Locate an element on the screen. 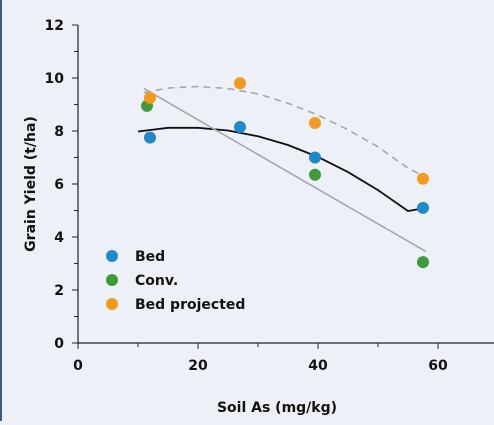 The height and width of the screenshot is (425, 494). x-tick-label: 0 is located at coordinates (78, 366).